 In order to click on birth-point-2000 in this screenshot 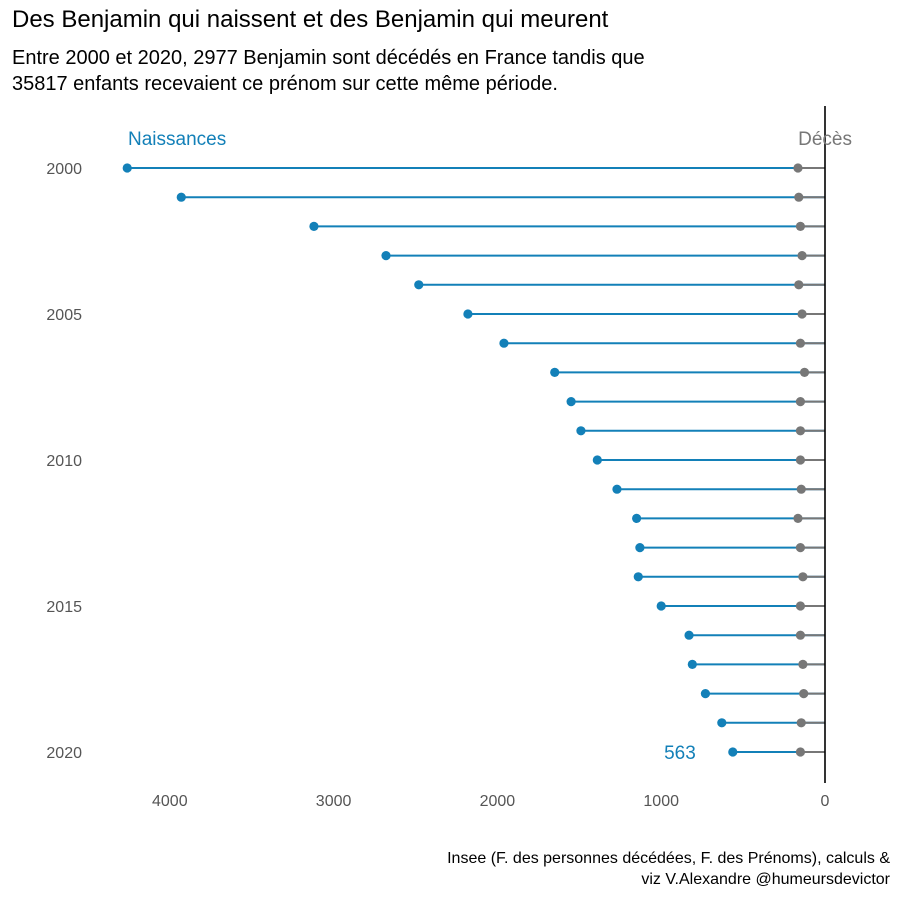, I will do `click(127, 168)`.